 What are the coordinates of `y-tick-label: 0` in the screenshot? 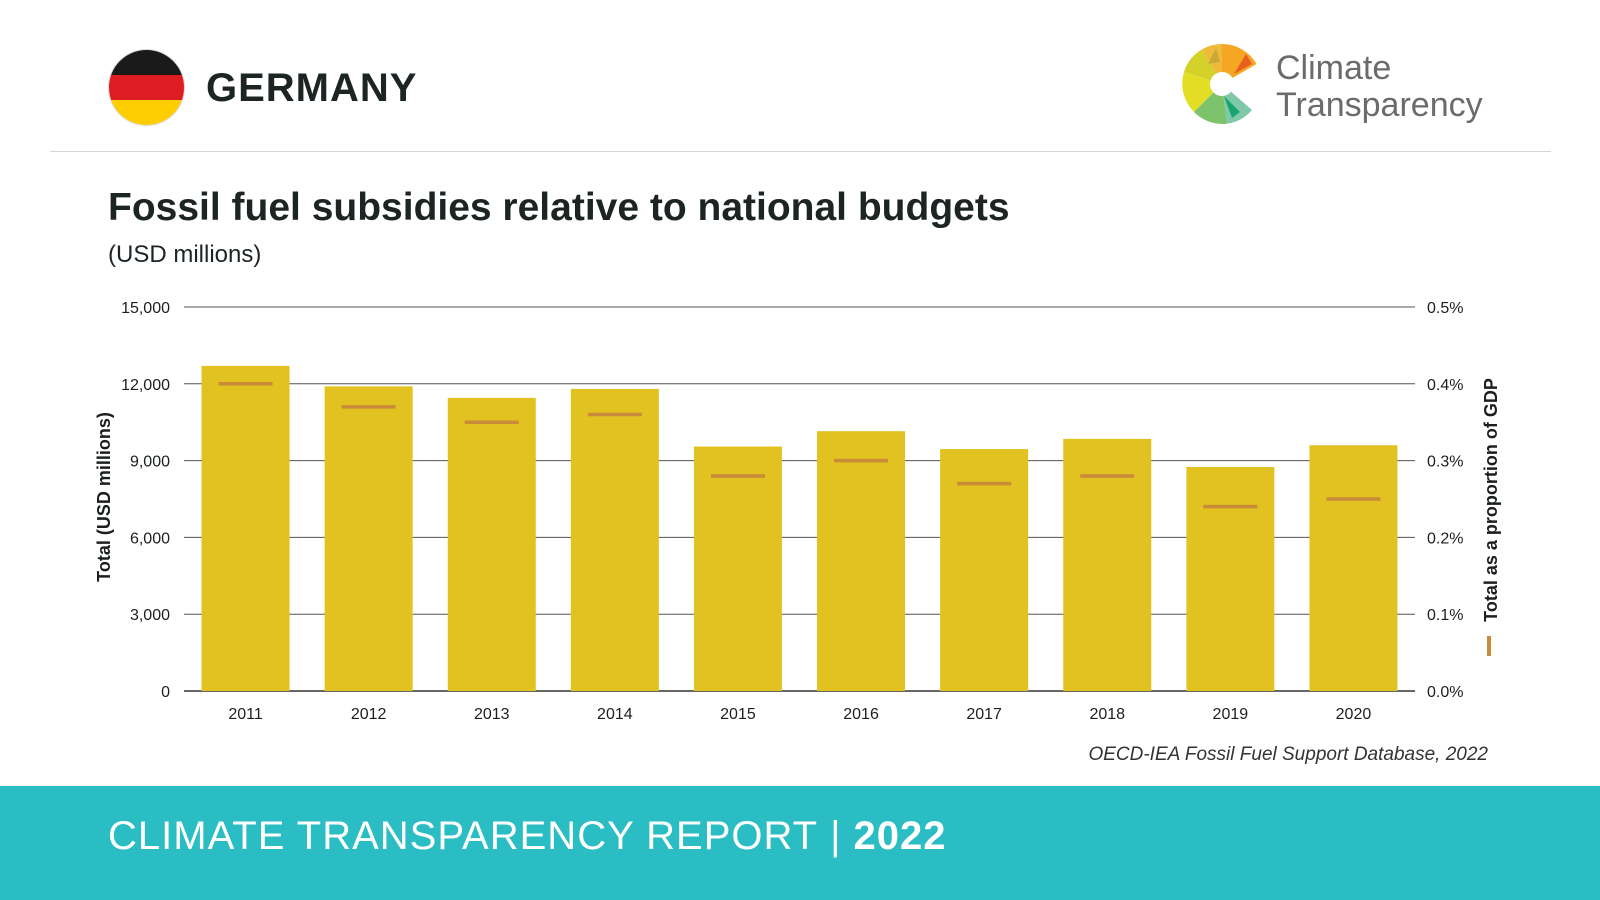 It's located at (165, 692).